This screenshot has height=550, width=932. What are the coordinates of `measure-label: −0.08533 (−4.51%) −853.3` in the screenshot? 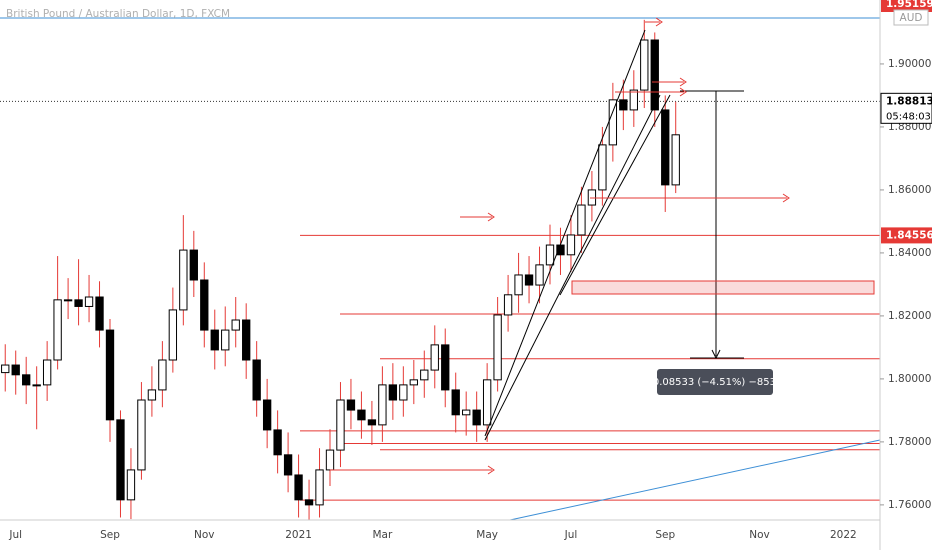 It's located at (714, 382).